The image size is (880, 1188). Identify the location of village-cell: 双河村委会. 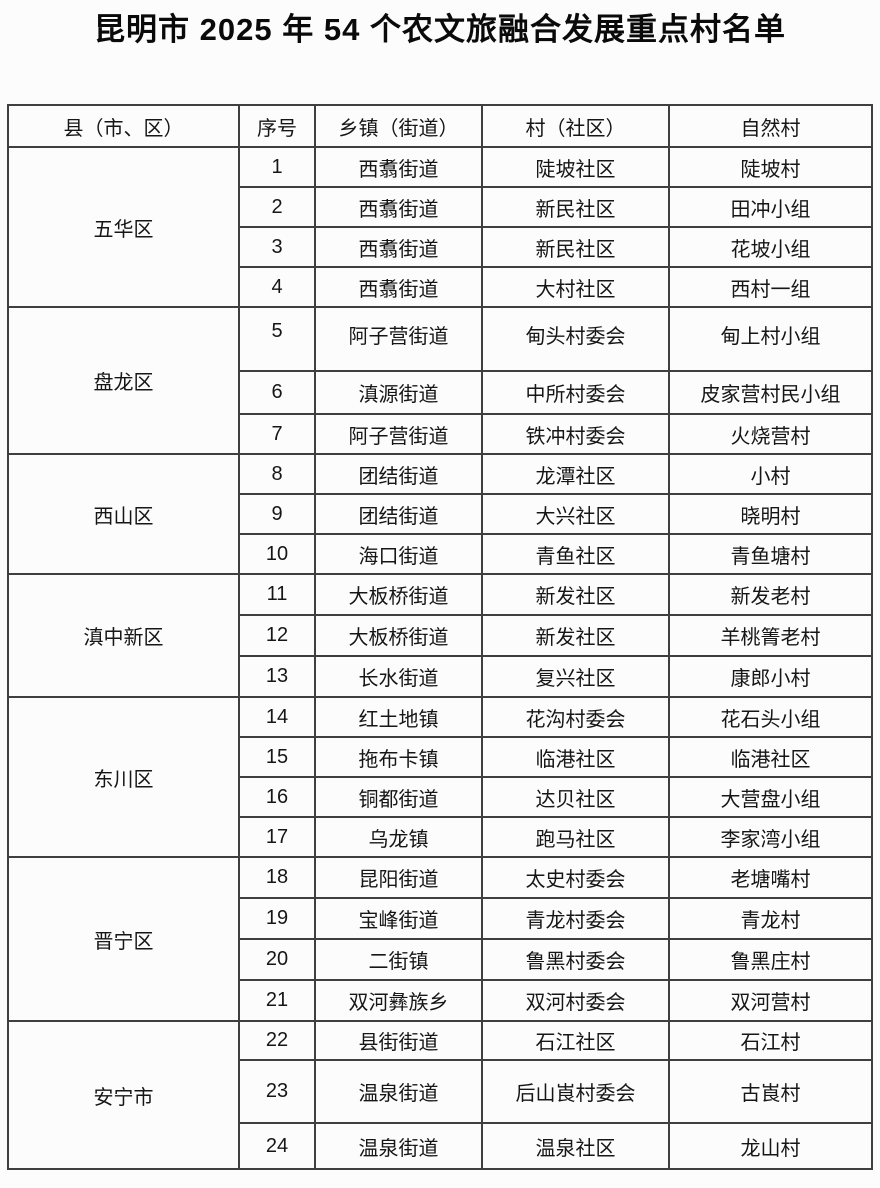
(575, 1000).